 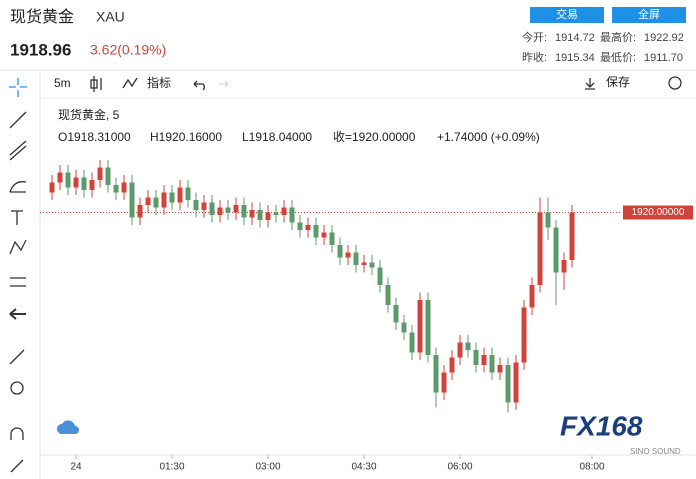 I want to click on candle-icon, so click(x=96, y=84).